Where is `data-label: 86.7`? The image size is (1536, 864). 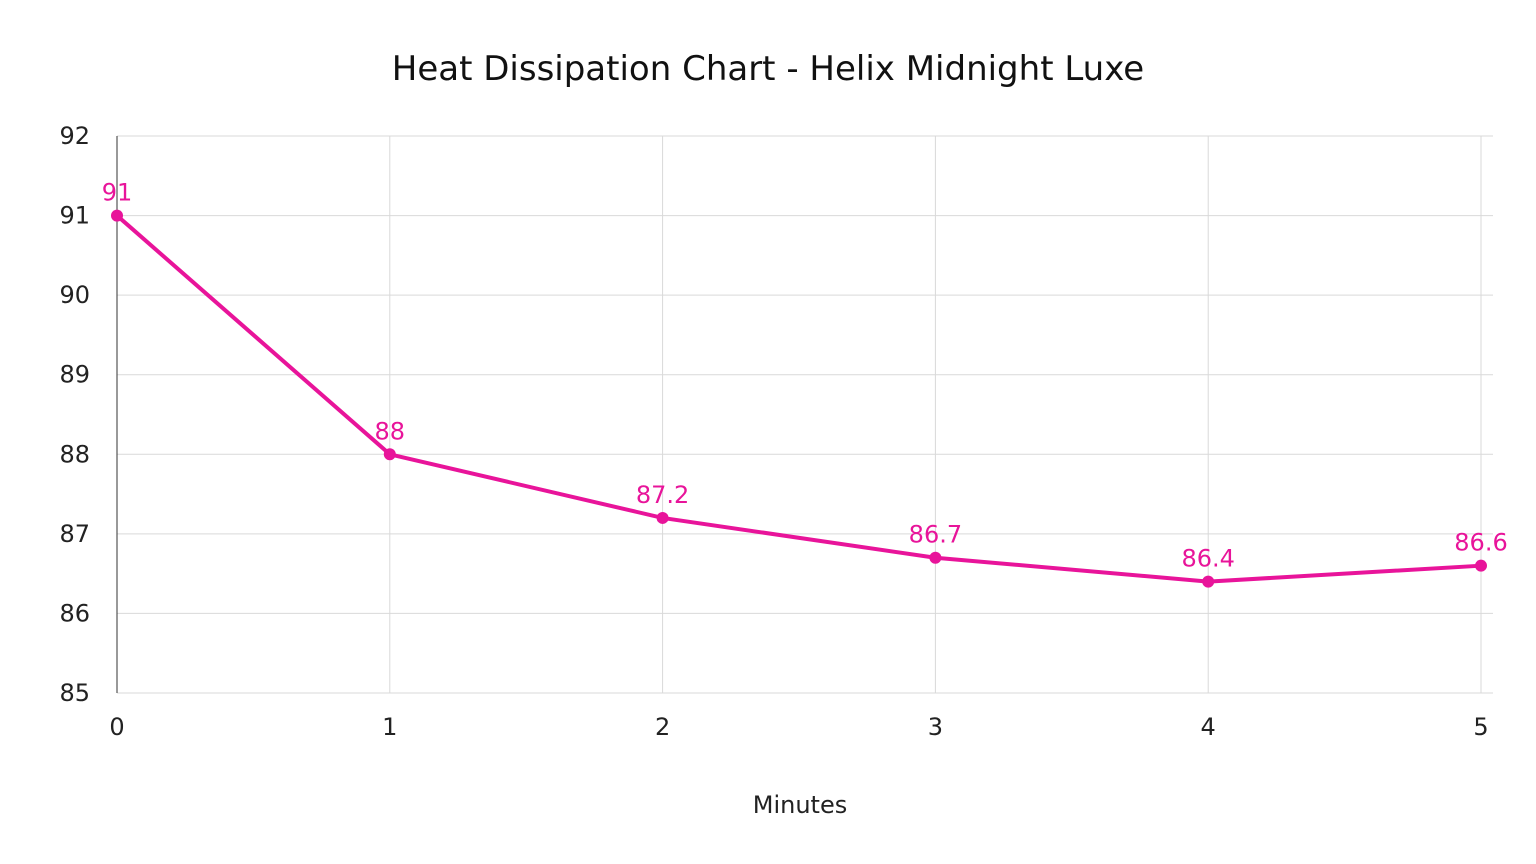
data-label: 86.7 is located at coordinates (935, 535).